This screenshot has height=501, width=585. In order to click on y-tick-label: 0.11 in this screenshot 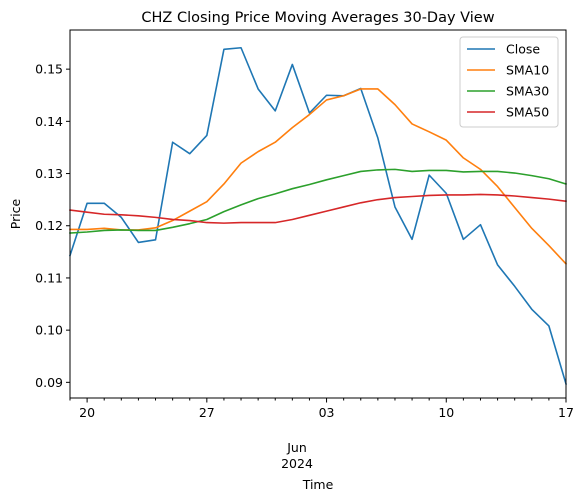, I will do `click(49, 277)`.